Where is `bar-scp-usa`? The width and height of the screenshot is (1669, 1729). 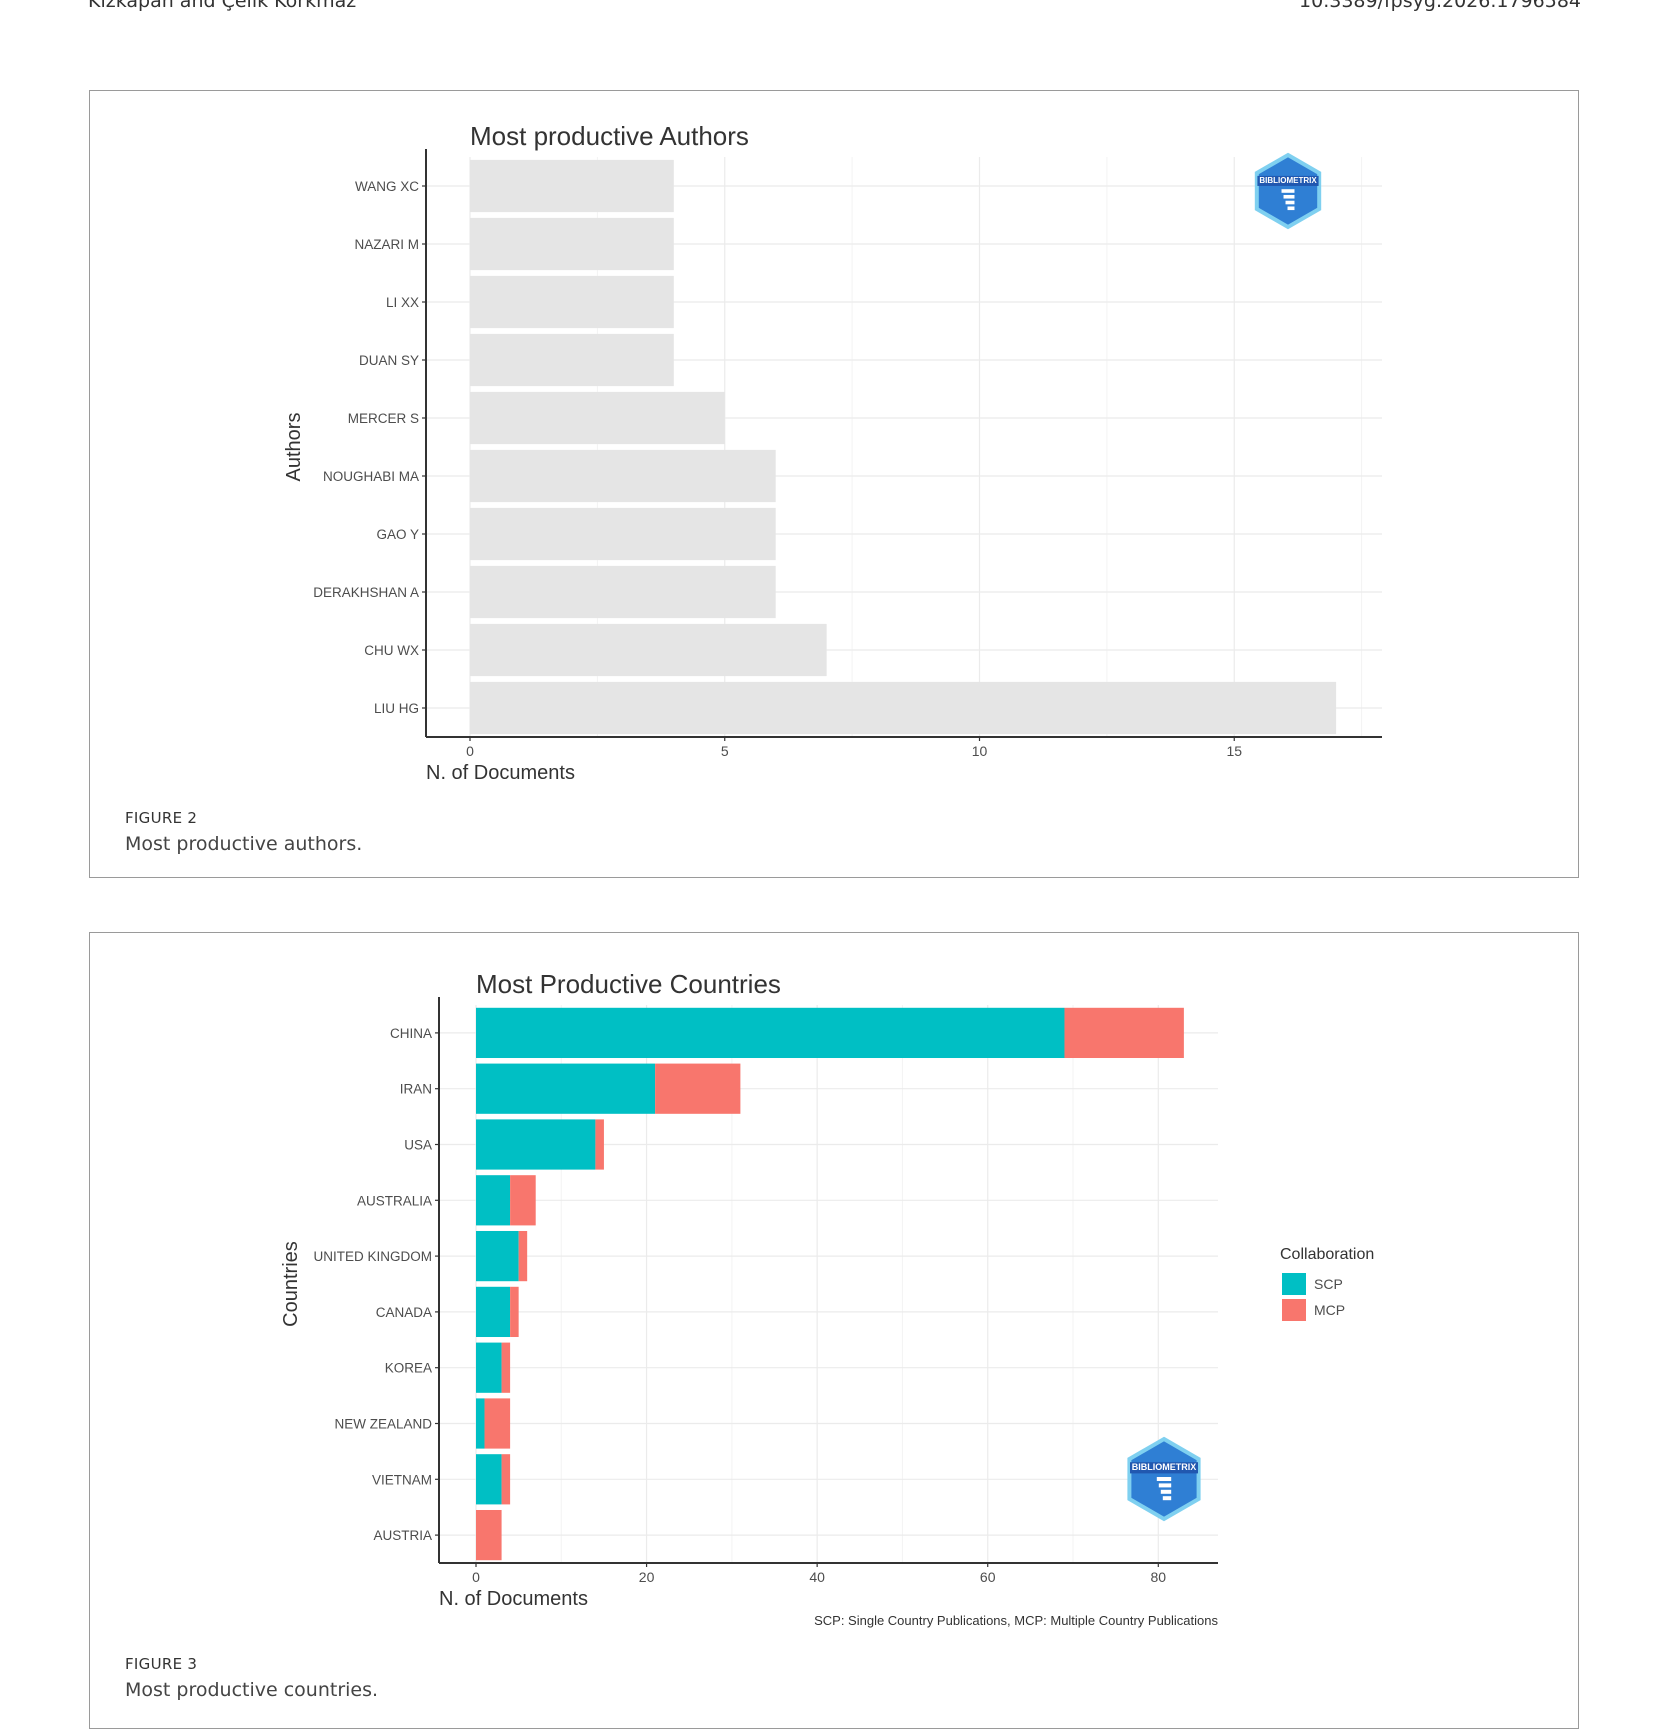
bar-scp-usa is located at coordinates (536, 1144).